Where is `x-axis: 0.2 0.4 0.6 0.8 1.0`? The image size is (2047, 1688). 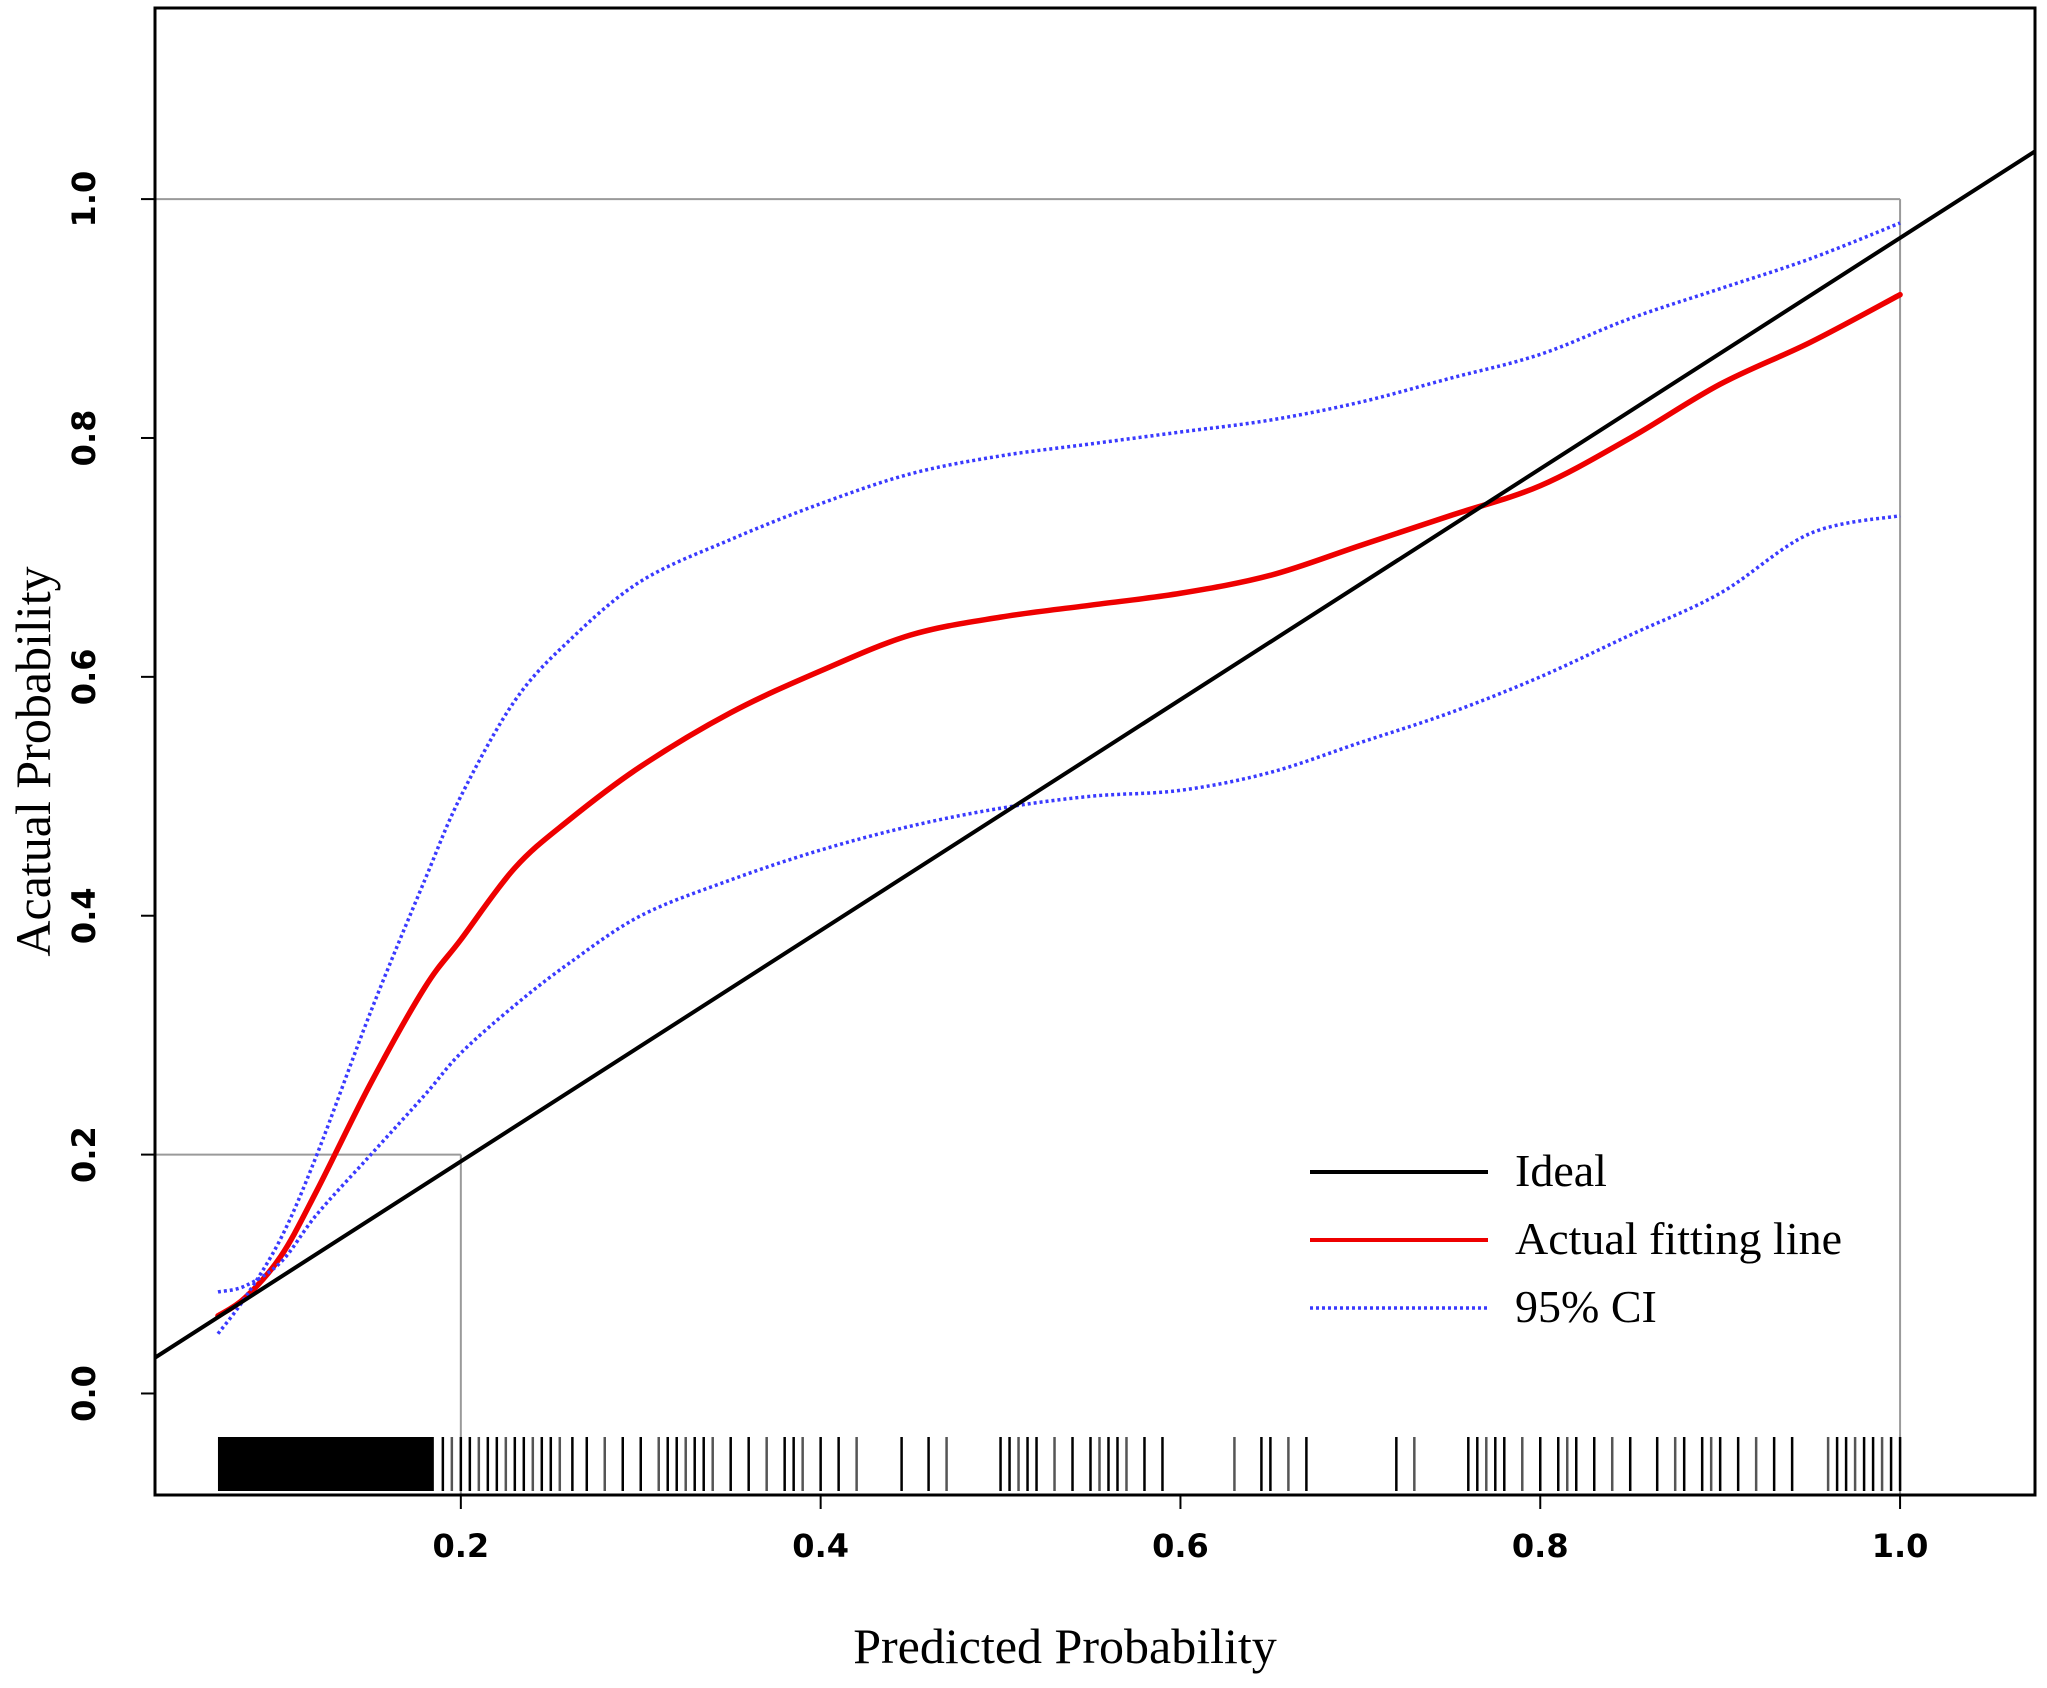
x-axis: 0.2 0.4 0.6 0.8 1.0 is located at coordinates (1180, 1530).